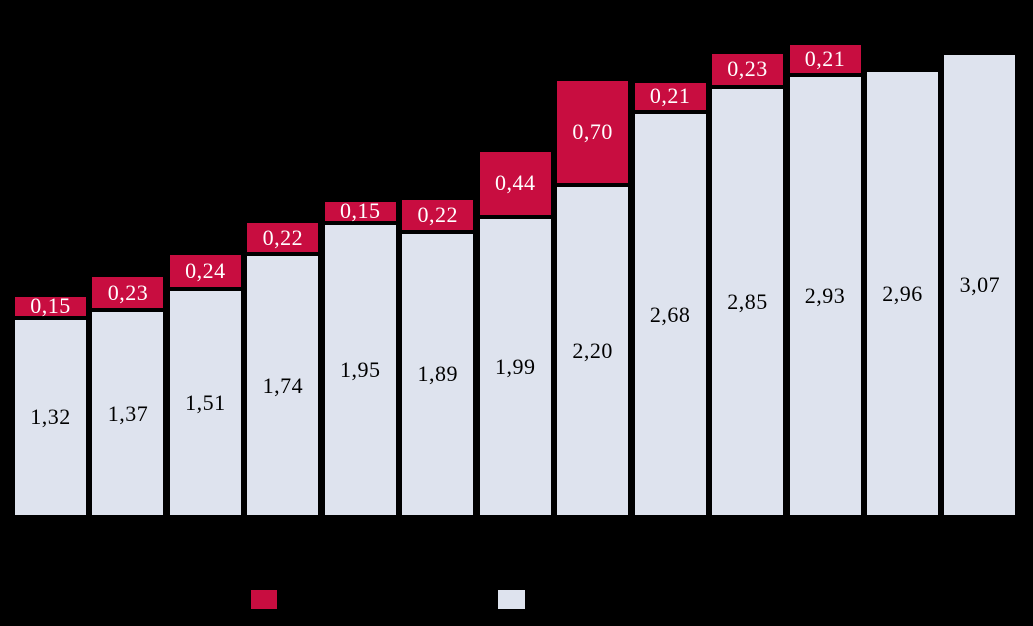  I want to click on bar-base-segment: 1,89, so click(438, 374).